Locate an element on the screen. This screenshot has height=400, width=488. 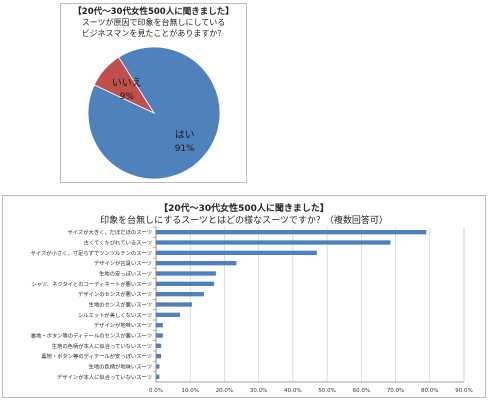
category-label-6: デザインのセンスが悪いスーツ is located at coordinates (115, 294).